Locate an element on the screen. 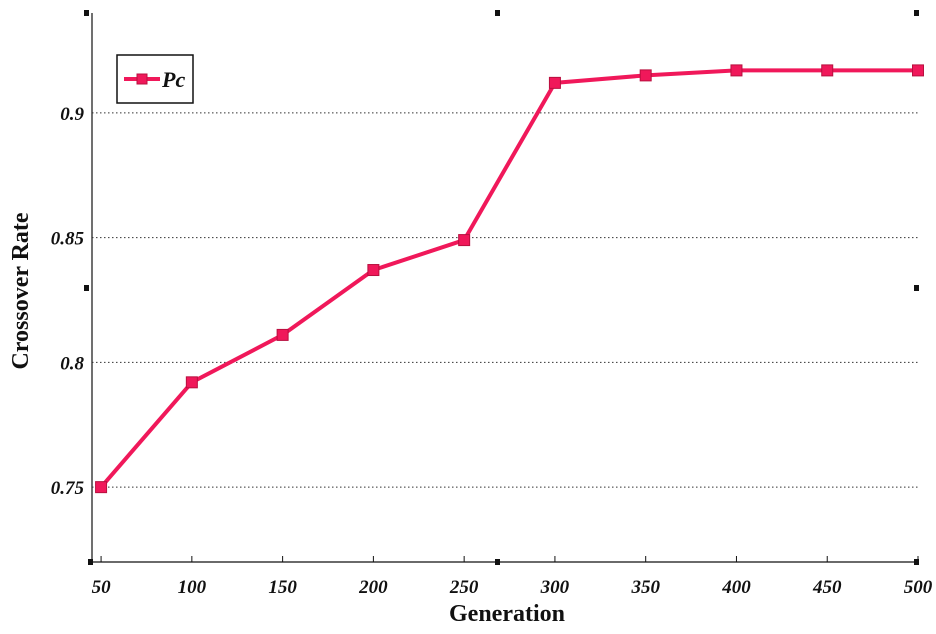 The height and width of the screenshot is (634, 936). x-tick-label: 450 is located at coordinates (827, 587).